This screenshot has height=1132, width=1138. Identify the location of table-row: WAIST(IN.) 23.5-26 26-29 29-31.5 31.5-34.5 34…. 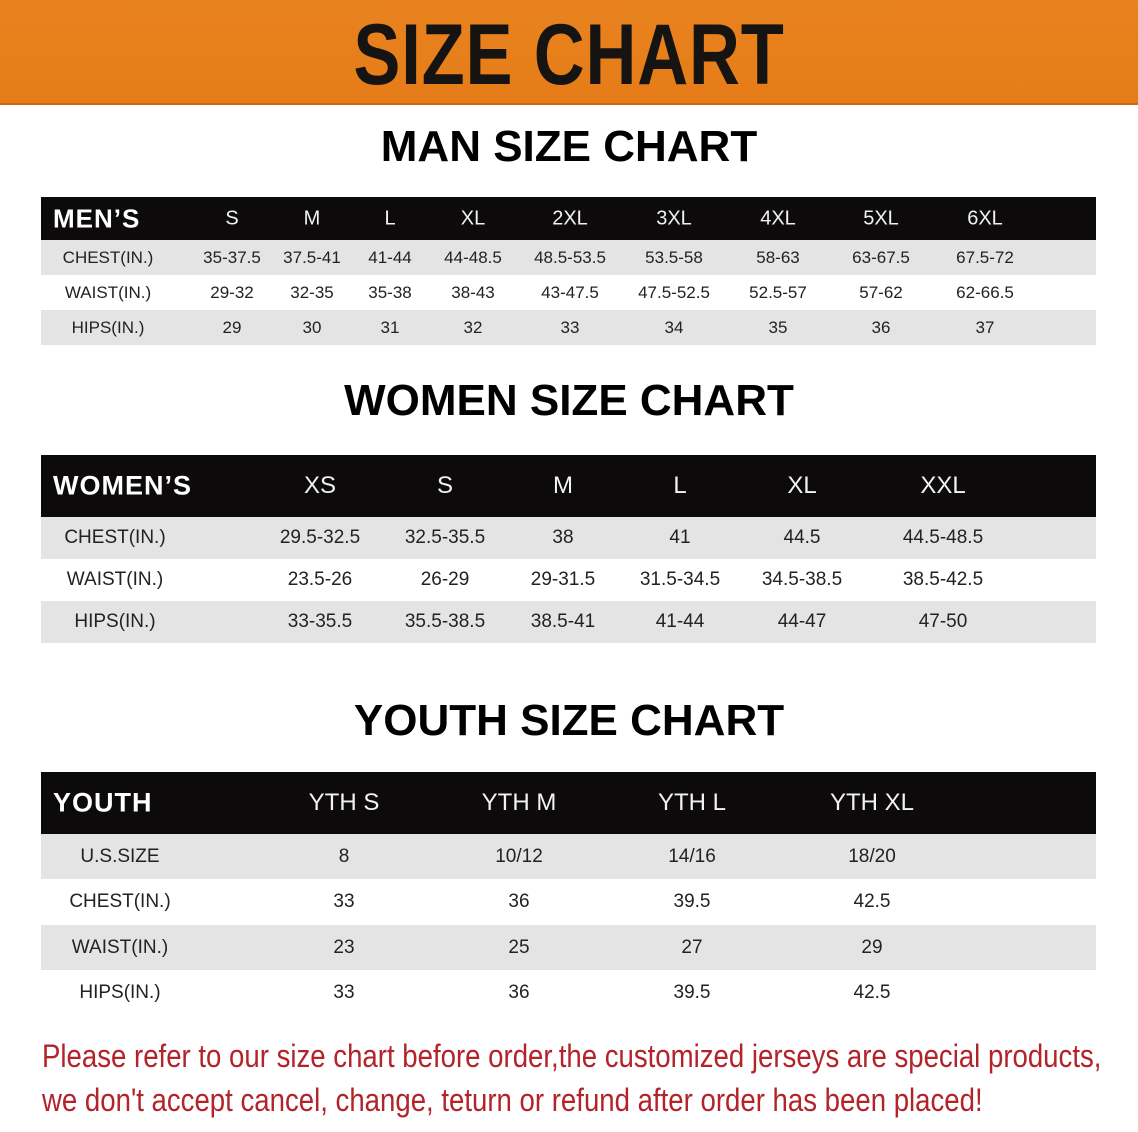
(568, 580).